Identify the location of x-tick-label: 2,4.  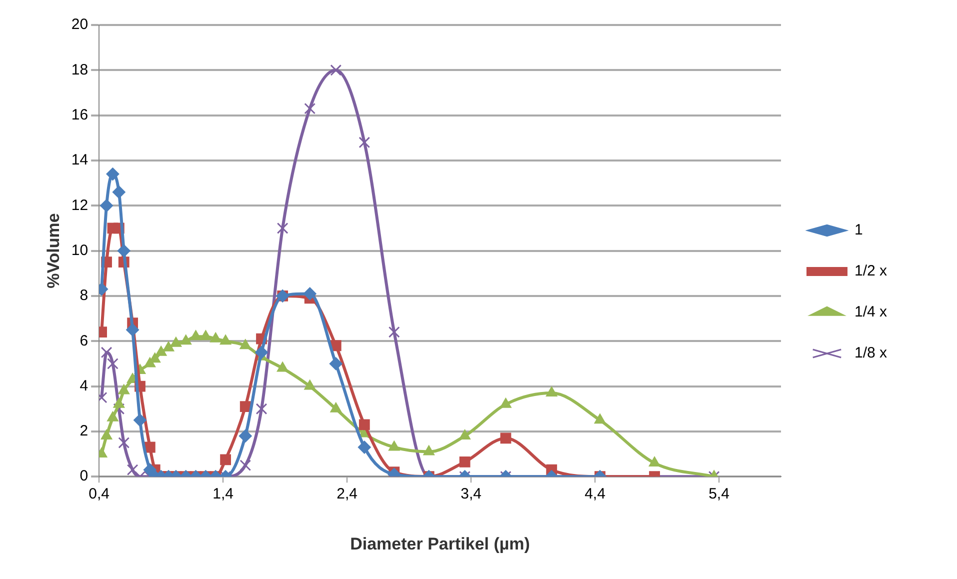
(347, 494).